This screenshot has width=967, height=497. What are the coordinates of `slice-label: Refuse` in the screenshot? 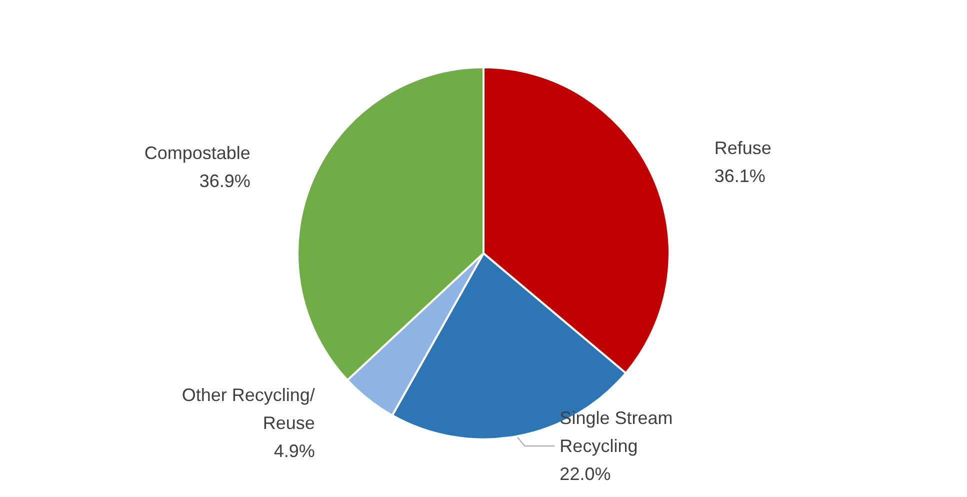 It's located at (743, 148).